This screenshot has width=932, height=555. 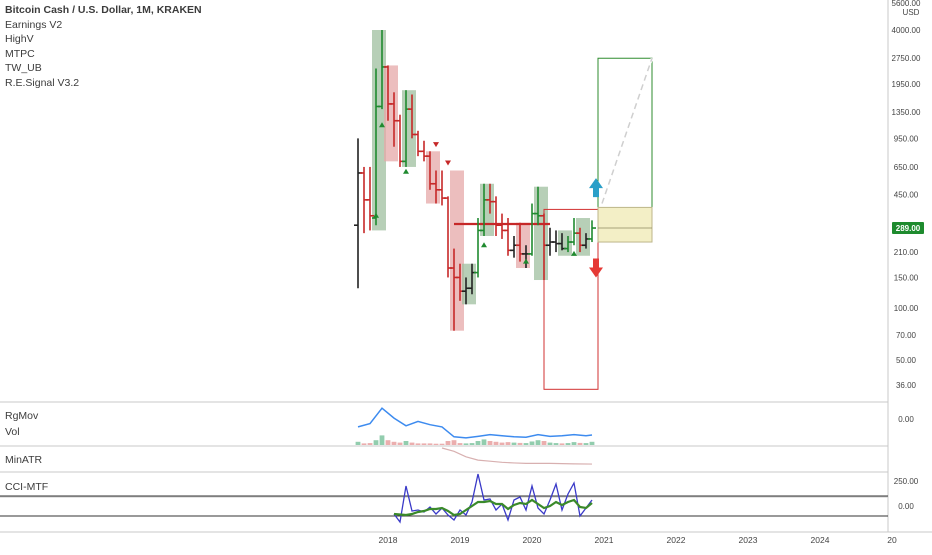 What do you see at coordinates (820, 540) in the screenshot?
I see `time-tick-6: 2024` at bounding box center [820, 540].